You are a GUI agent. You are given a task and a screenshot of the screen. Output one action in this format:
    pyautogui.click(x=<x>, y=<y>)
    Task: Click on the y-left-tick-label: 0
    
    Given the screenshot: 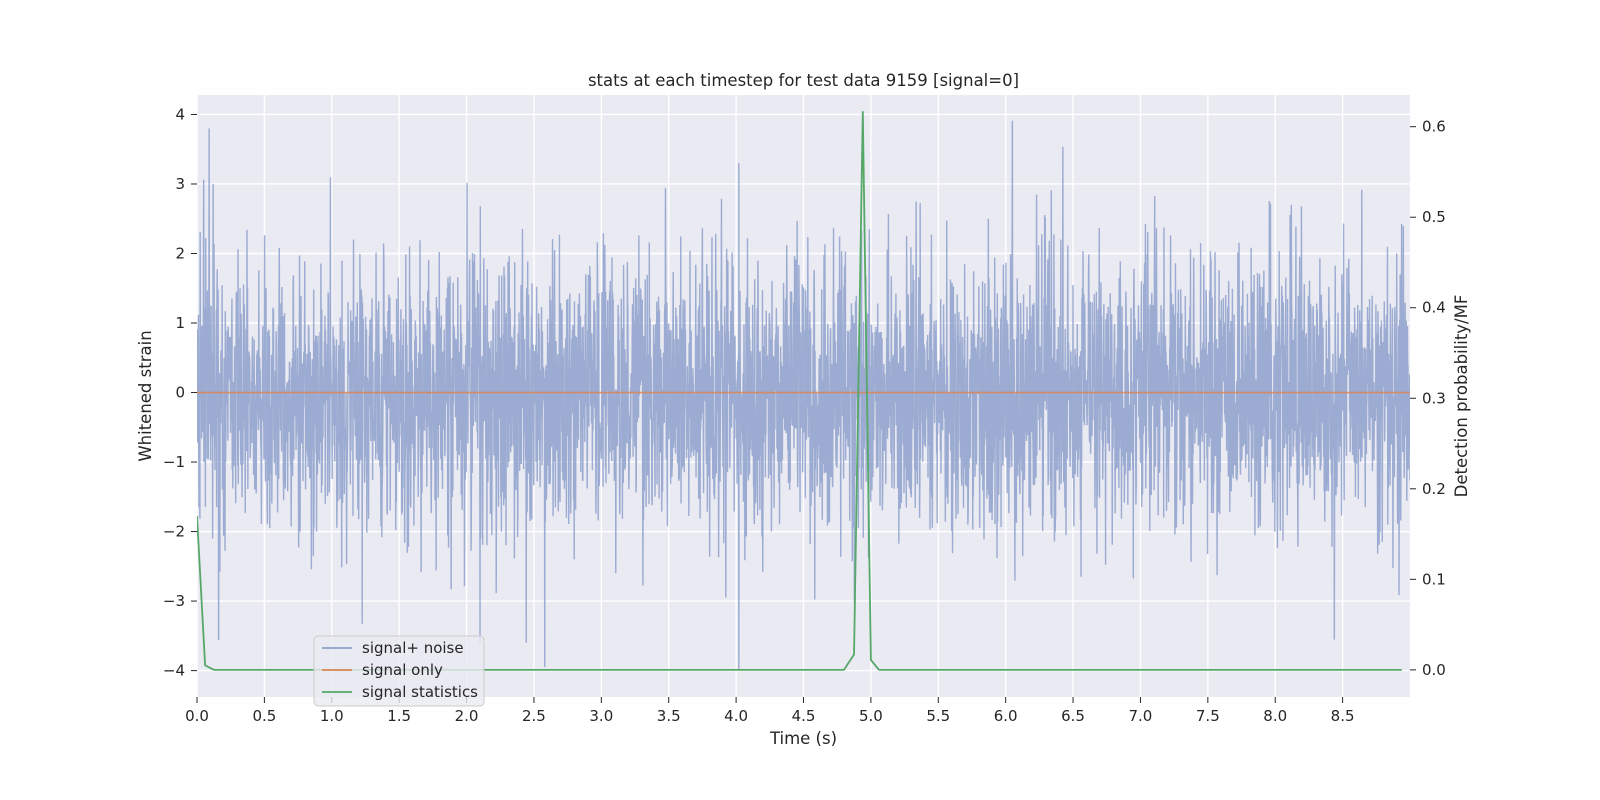 What is the action you would take?
    pyautogui.click(x=180, y=393)
    